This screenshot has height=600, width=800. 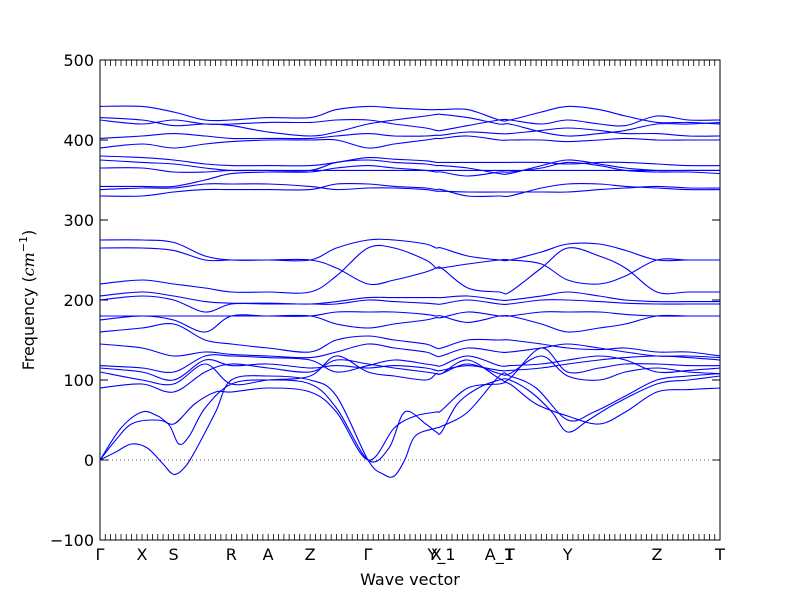 I want to click on y-tick-label: 200, so click(x=78, y=300).